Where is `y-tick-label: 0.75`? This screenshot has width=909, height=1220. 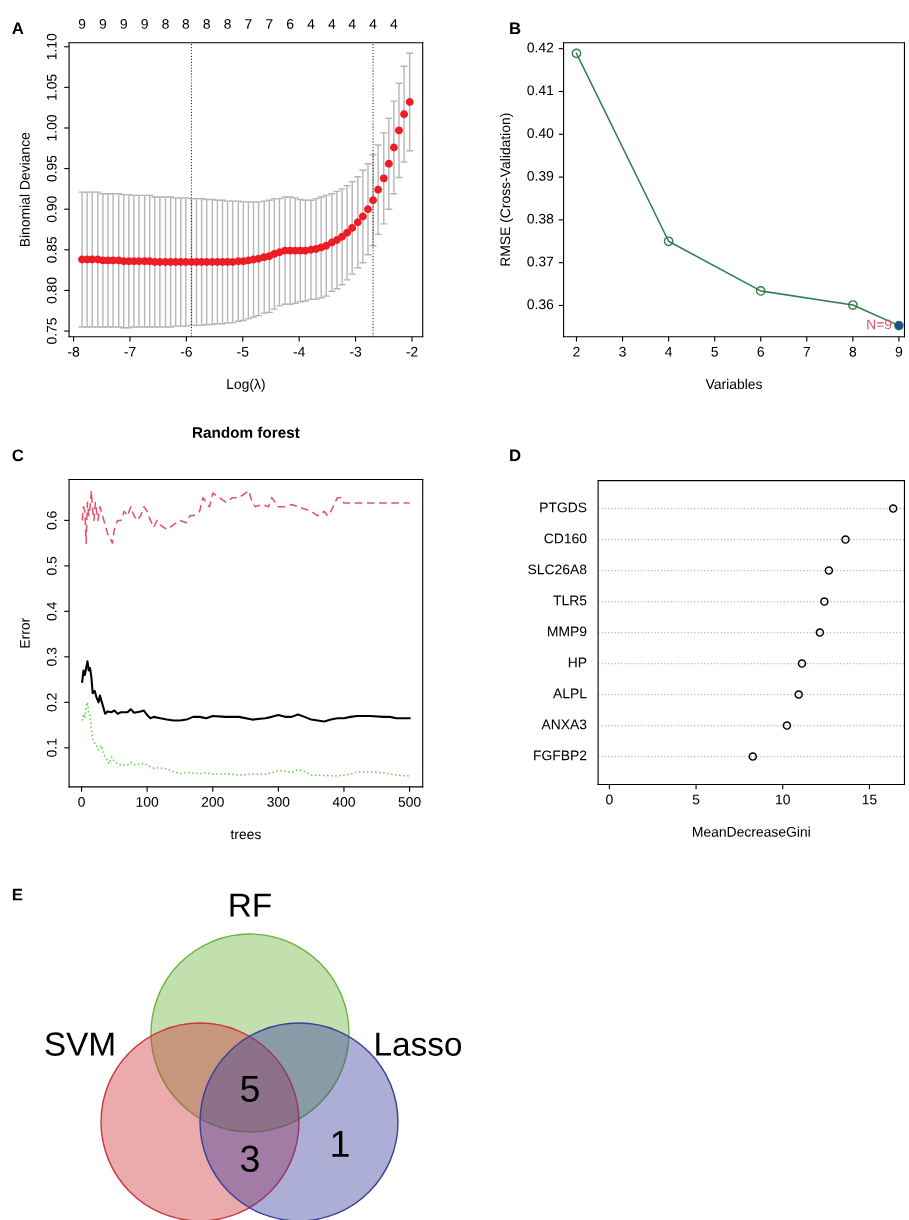 y-tick-label: 0.75 is located at coordinates (51, 331).